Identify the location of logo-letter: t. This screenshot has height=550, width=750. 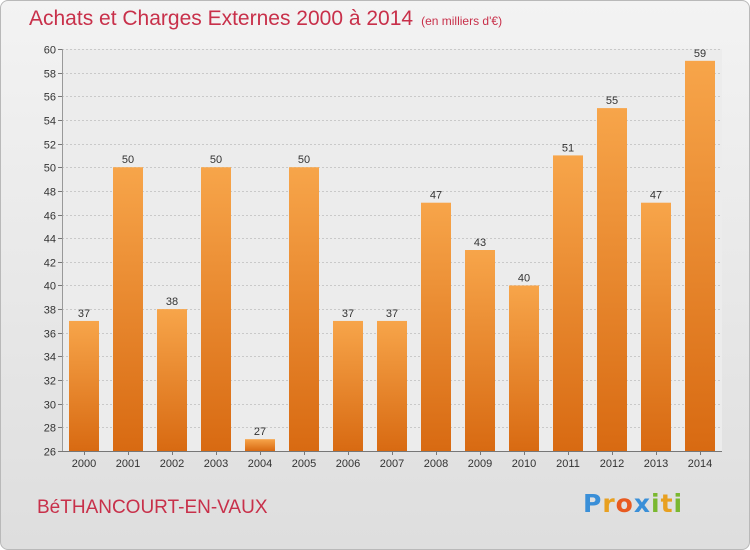
(667, 503).